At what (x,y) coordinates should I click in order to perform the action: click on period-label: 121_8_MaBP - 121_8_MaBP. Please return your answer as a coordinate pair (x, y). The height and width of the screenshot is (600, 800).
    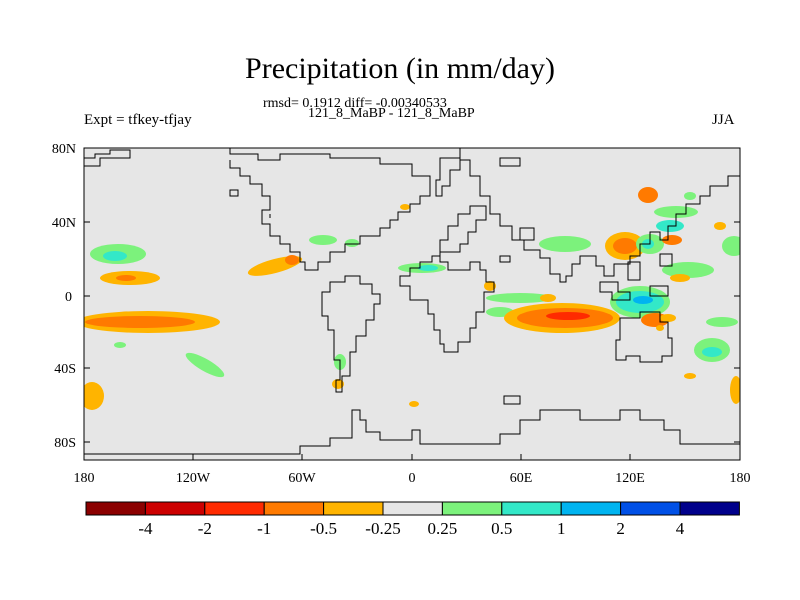
    Looking at the image, I should click on (391, 113).